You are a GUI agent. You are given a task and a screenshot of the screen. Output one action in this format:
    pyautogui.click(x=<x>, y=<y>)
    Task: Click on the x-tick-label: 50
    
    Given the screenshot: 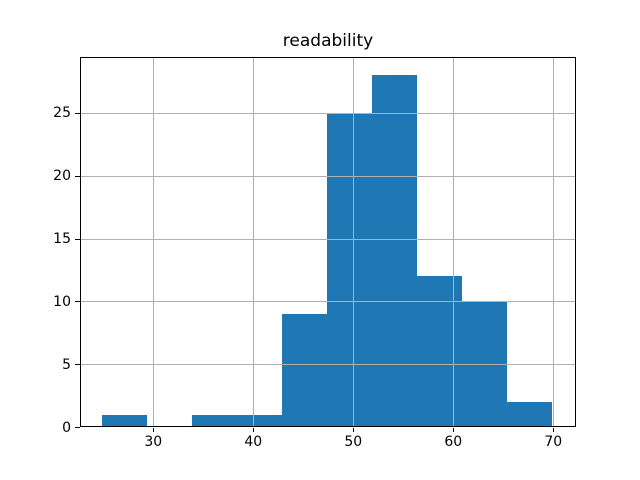 What is the action you would take?
    pyautogui.click(x=353, y=442)
    